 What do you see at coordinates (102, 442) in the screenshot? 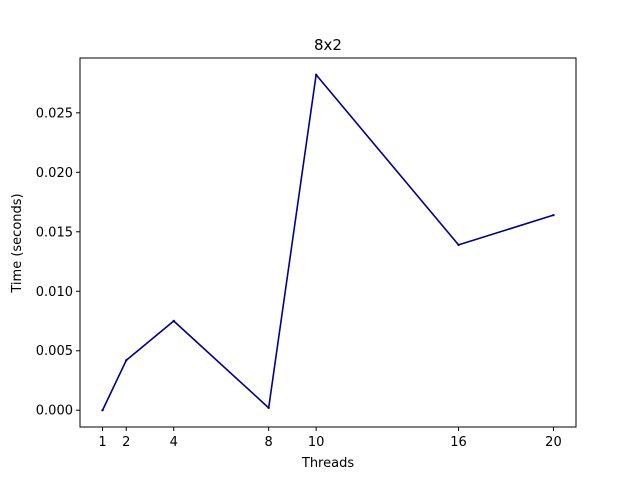
I see `x-tick-label: 1` at bounding box center [102, 442].